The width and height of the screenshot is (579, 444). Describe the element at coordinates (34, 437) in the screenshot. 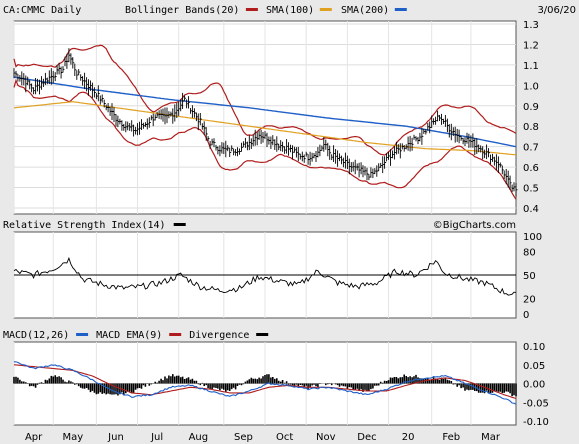

I see `x-month-label: Apr` at that location.